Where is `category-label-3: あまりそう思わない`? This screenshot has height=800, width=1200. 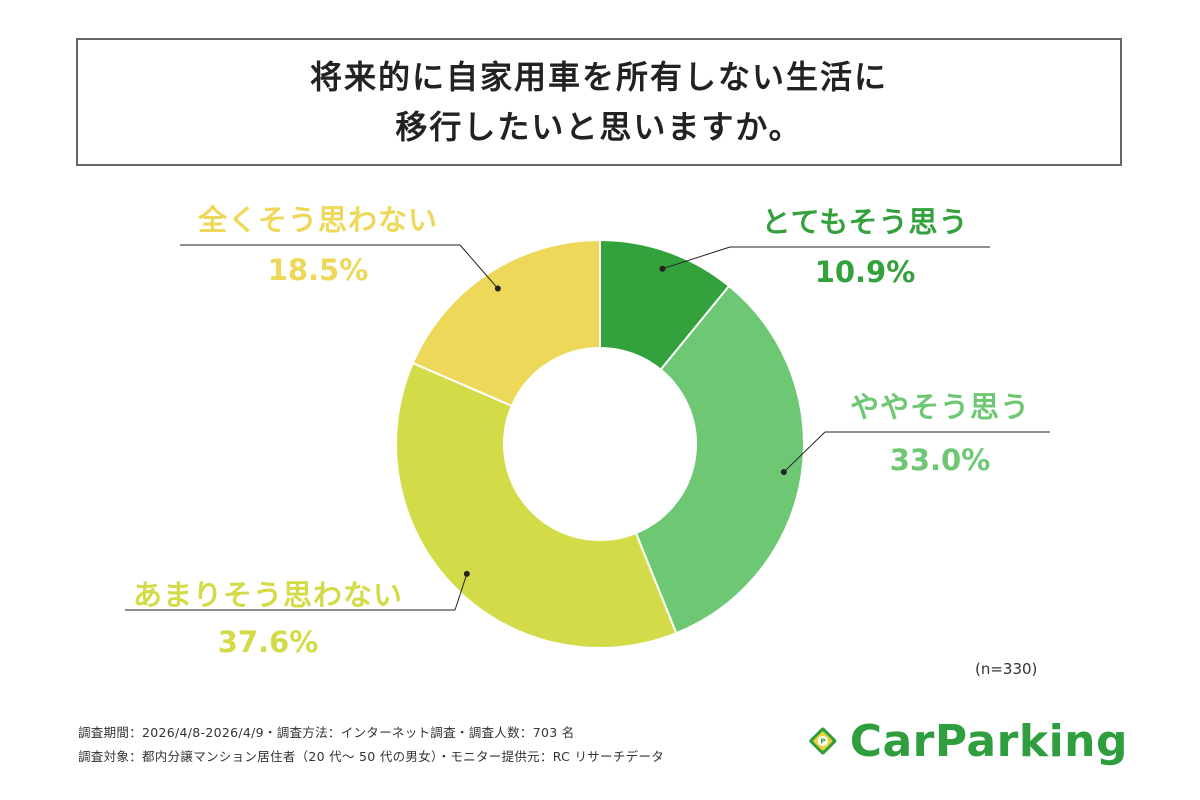 category-label-3: あまりそう思わない is located at coordinates (268, 595).